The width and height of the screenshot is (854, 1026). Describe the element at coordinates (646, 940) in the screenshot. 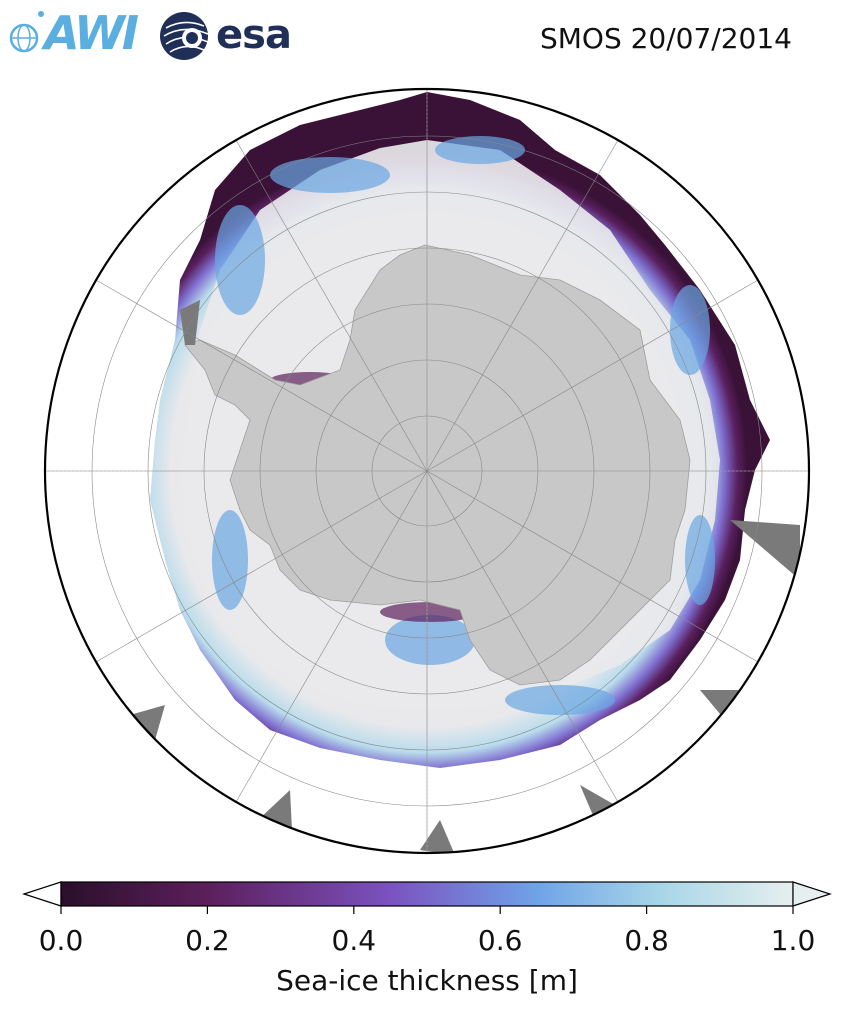

I see `colorbar-tick-label: 0.8` at that location.